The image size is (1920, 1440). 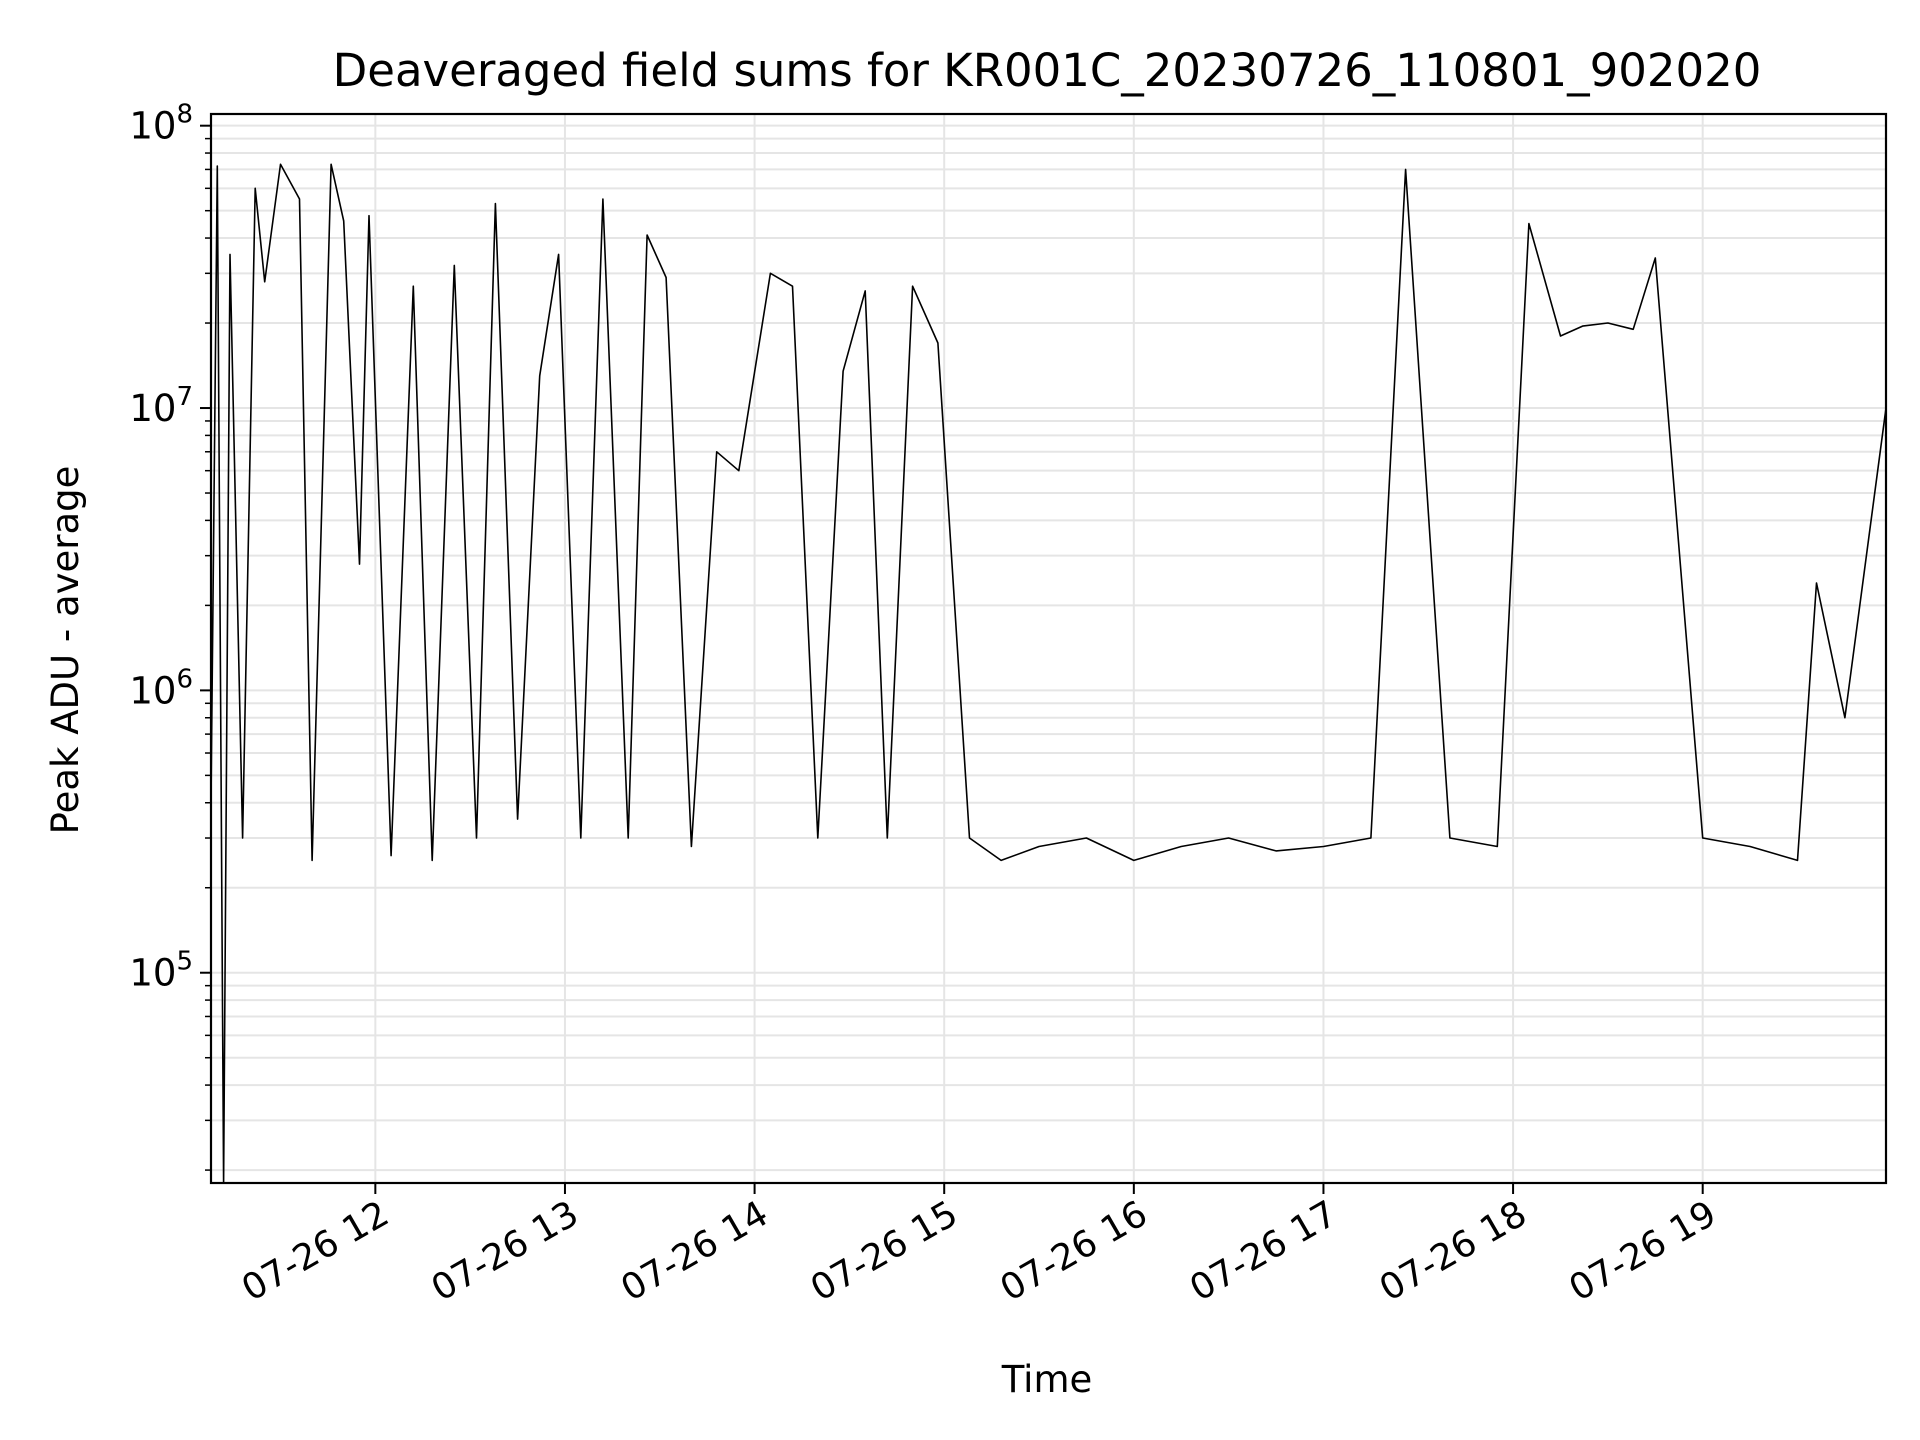 I want to click on y-tick-label: 10⁸, so click(x=161, y=124).